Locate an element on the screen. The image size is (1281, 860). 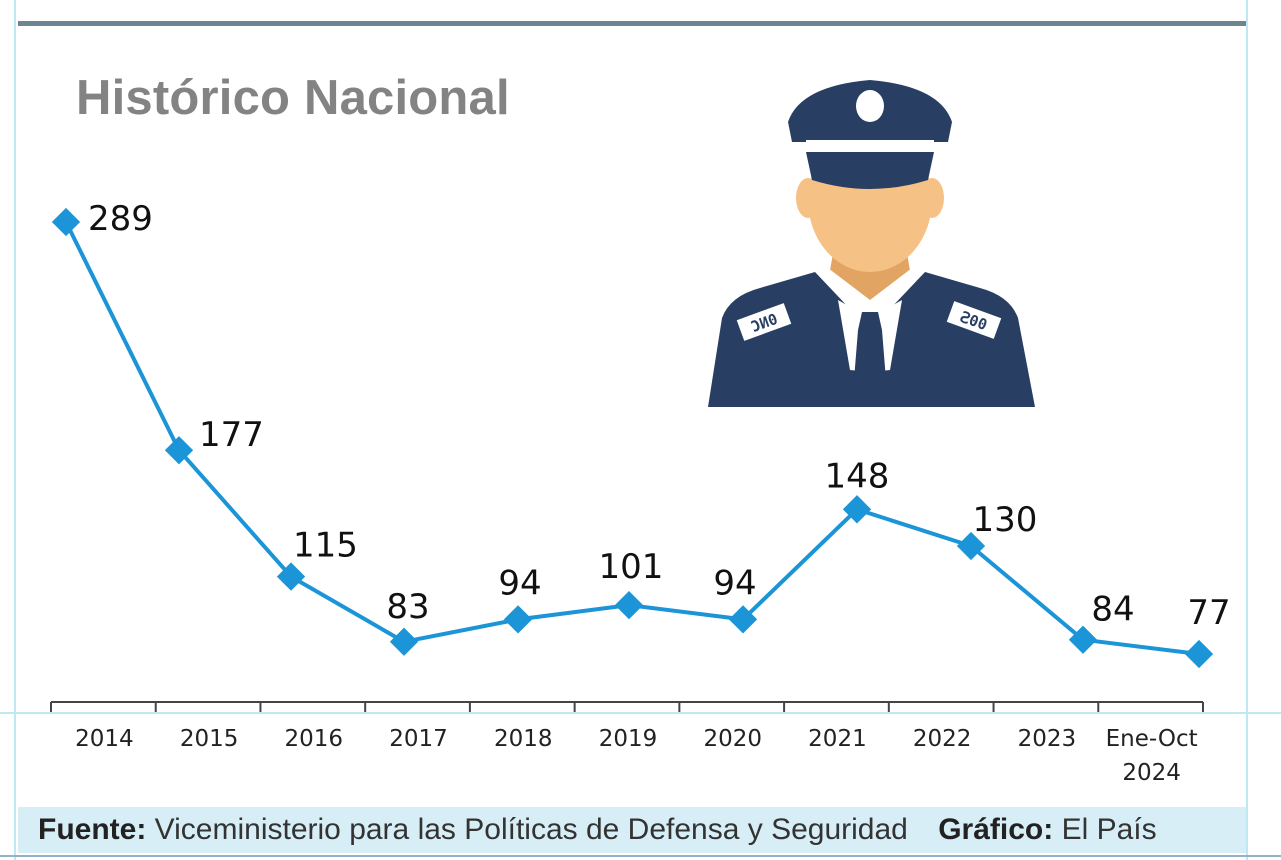
x-tick-label: 2018 is located at coordinates (523, 739).